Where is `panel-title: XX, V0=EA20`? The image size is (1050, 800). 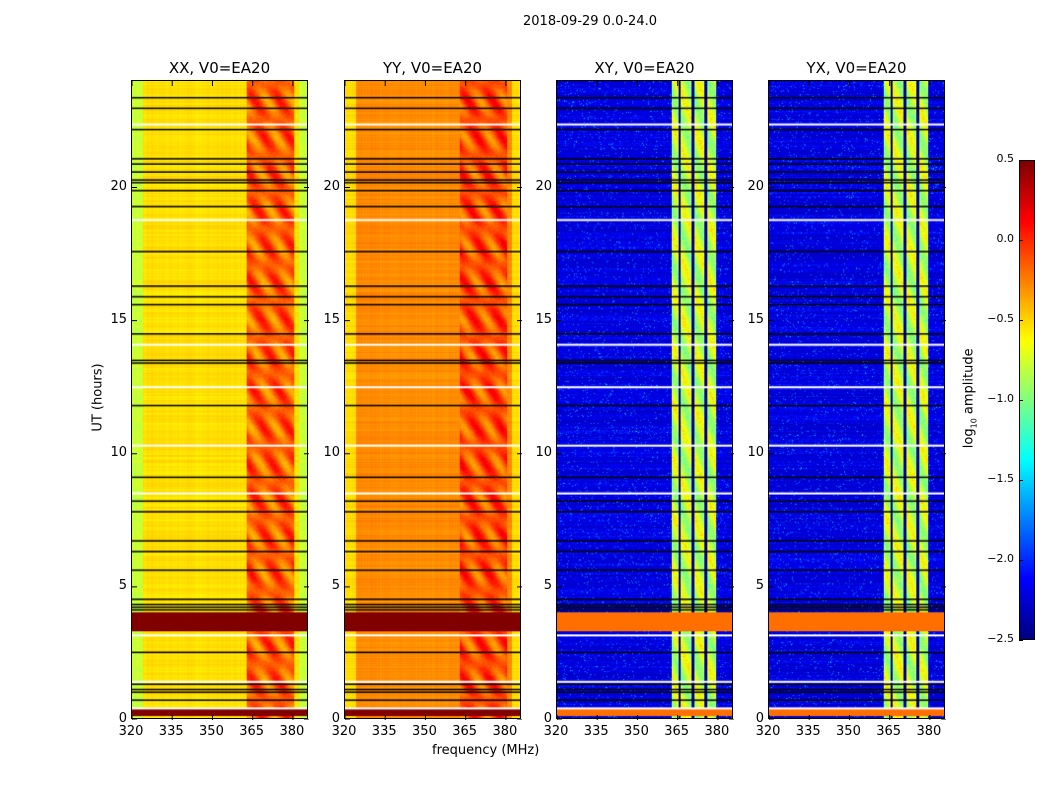 panel-title: XX, V0=EA20 is located at coordinates (219, 68).